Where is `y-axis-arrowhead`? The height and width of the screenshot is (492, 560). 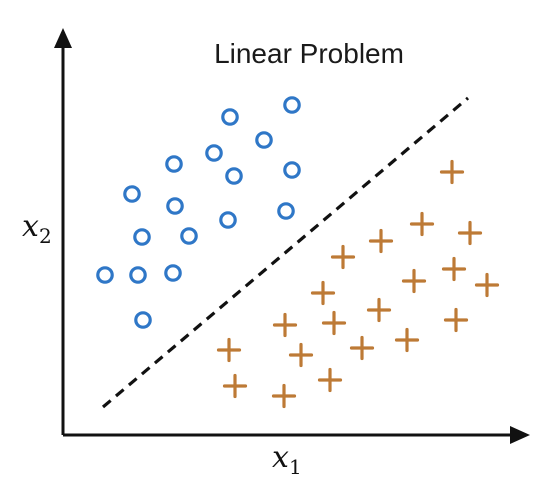 y-axis-arrowhead is located at coordinates (63, 38).